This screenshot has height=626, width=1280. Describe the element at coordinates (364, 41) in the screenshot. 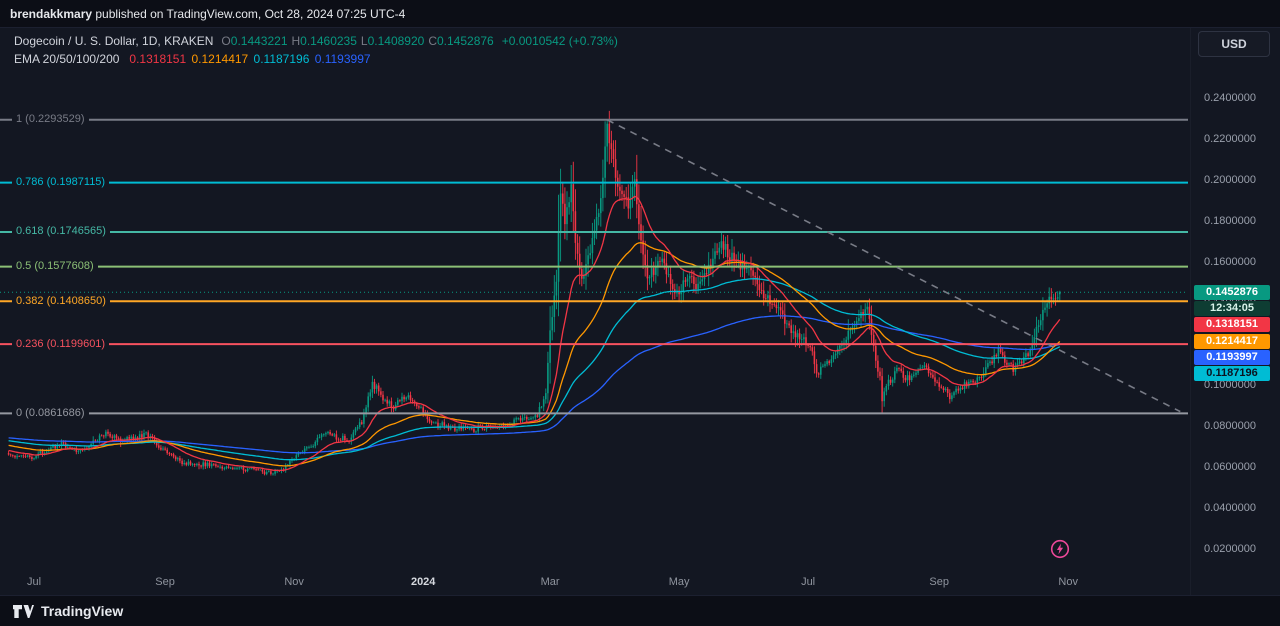

I see `low-label: L` at that location.